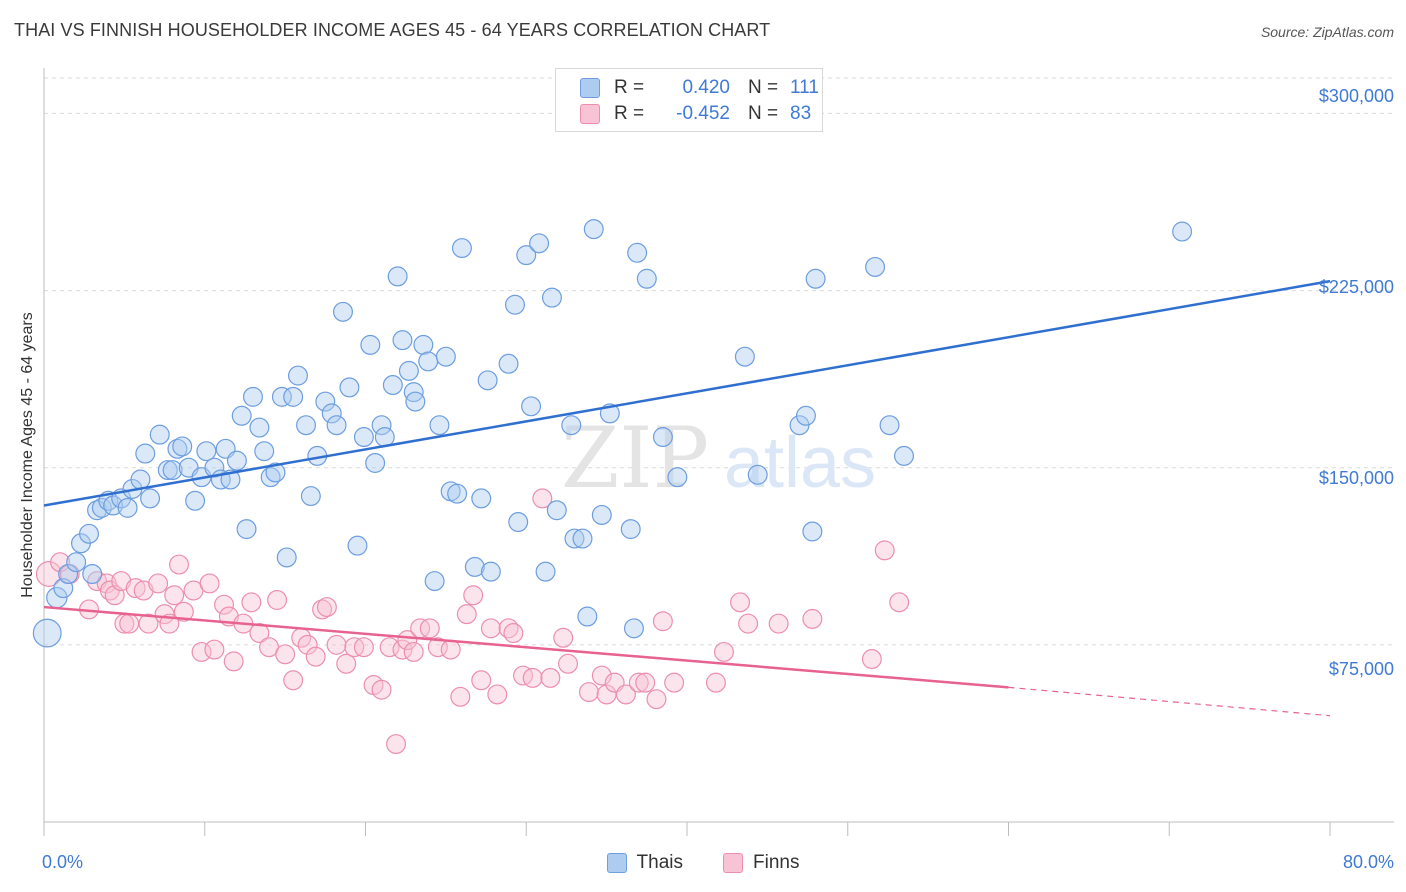  What do you see at coordinates (801, 113) in the screenshot?
I see `legend-n-value: 83` at bounding box center [801, 113].